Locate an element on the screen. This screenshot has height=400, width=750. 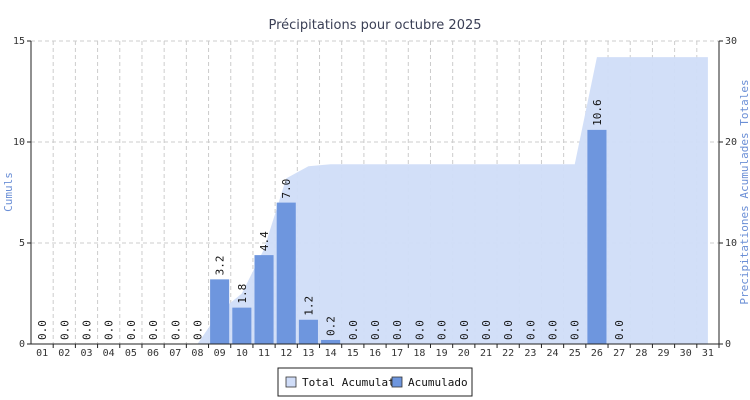
x-tick-label: 27 is located at coordinates (619, 353).